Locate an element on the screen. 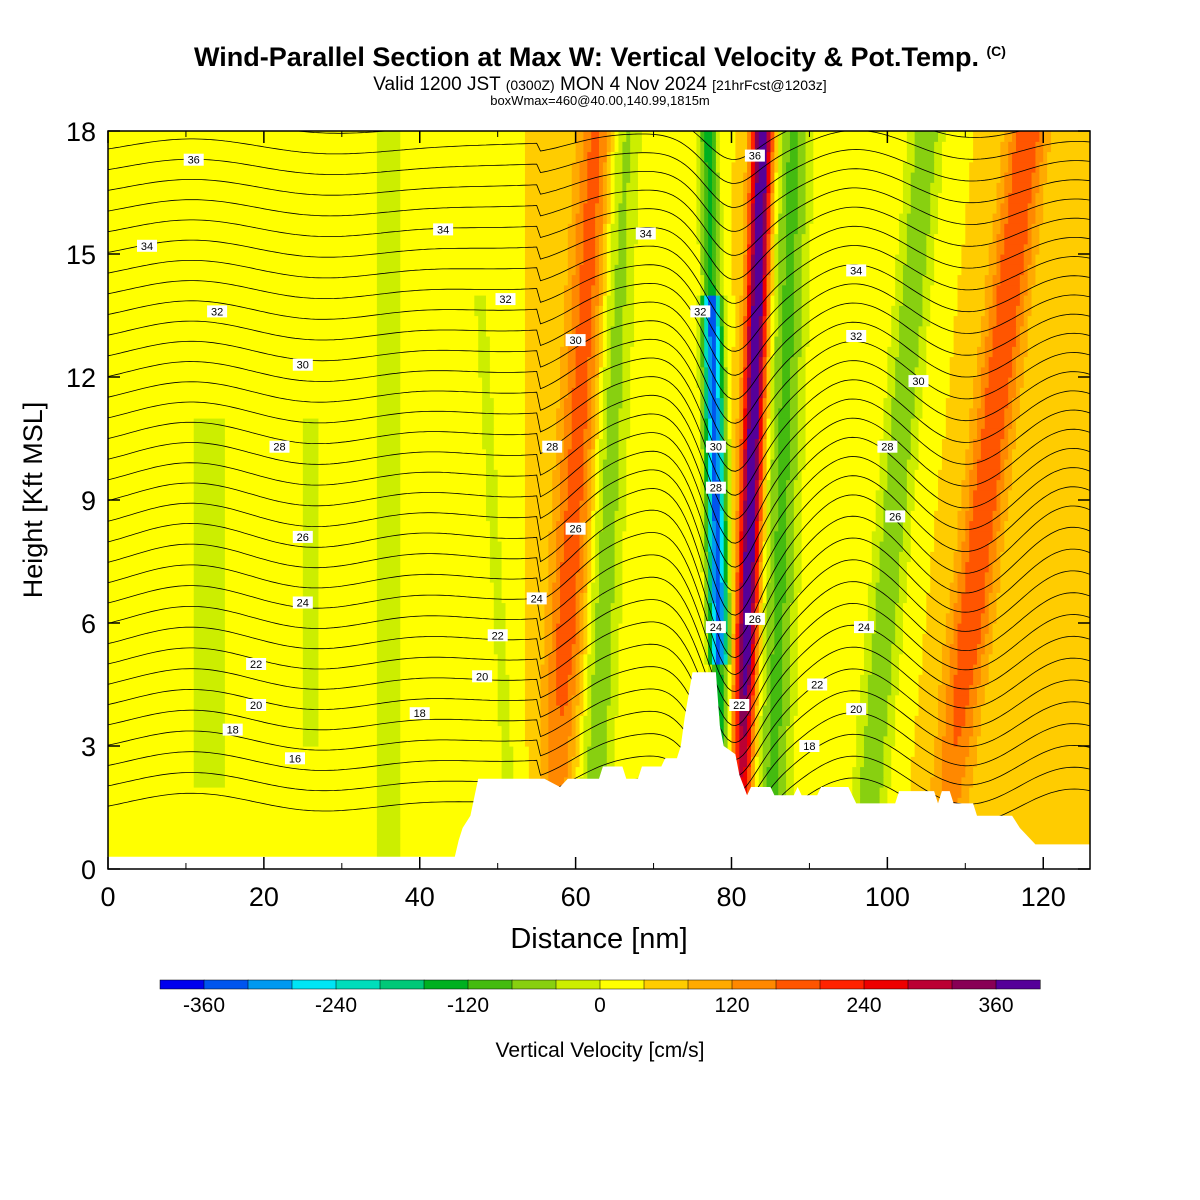 This screenshot has width=1200, height=1200. theta-contour is located at coordinates (599, 221).